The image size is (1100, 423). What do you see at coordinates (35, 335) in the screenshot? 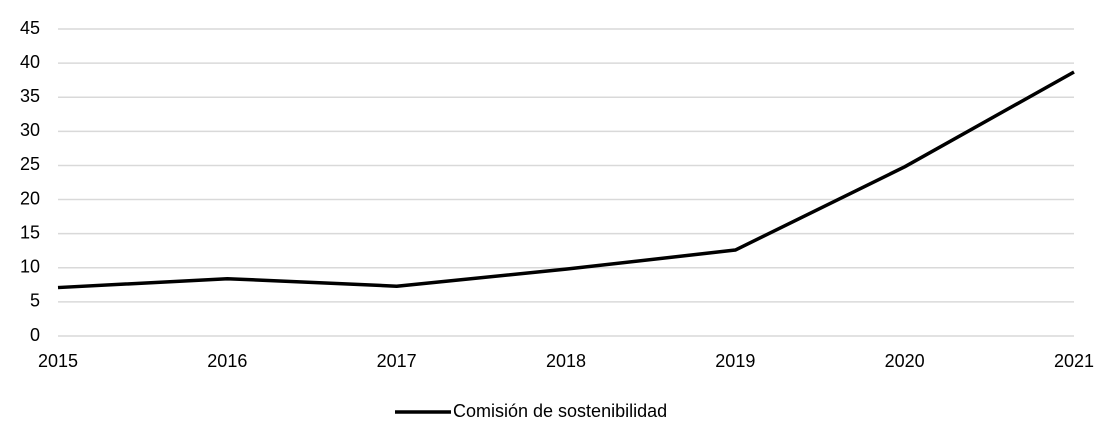
I see `y-tick-label: 0` at bounding box center [35, 335].